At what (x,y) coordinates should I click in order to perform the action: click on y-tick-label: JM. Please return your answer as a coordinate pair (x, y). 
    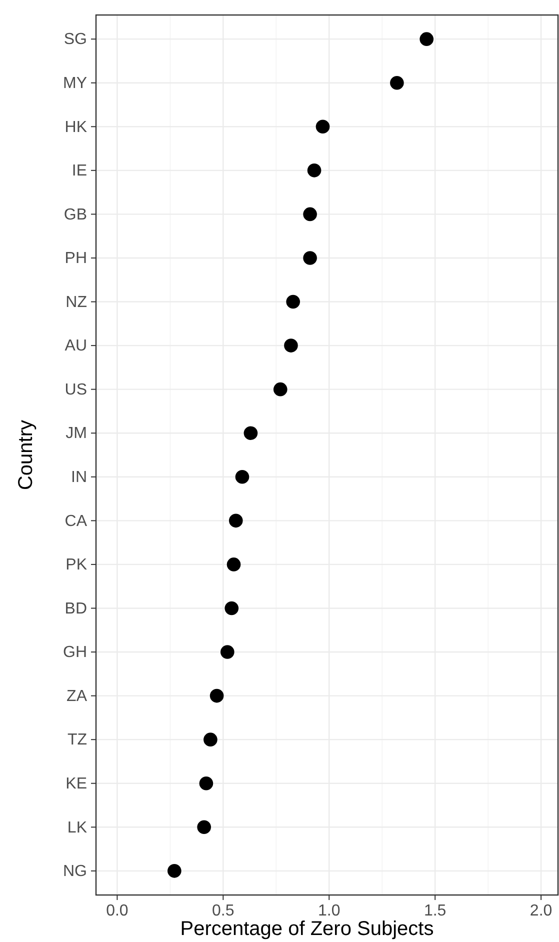
    Looking at the image, I should click on (76, 433).